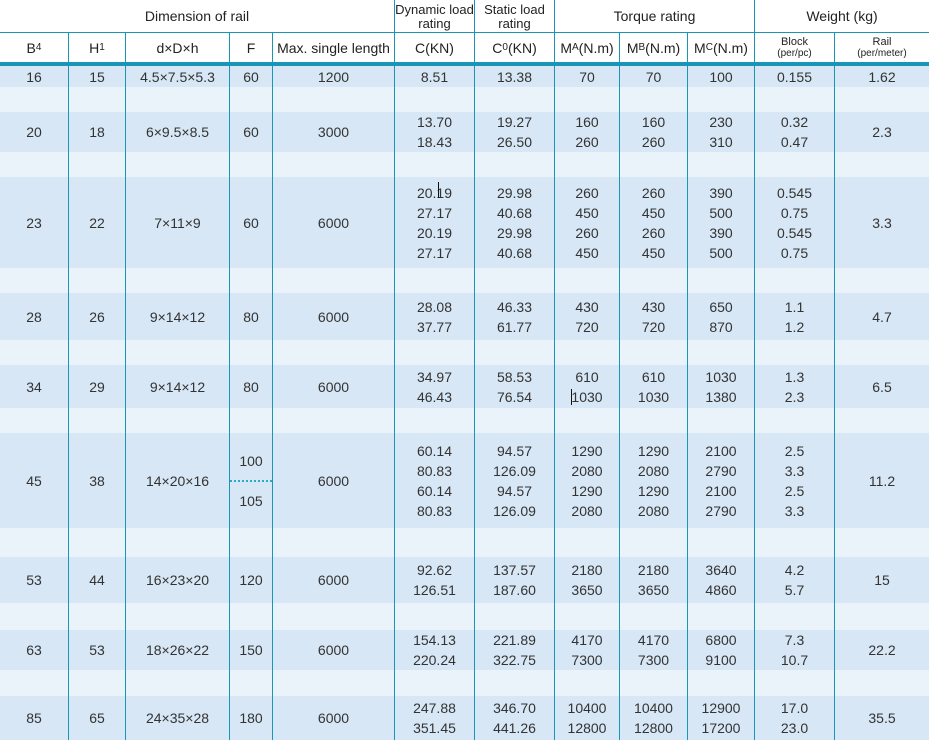 This screenshot has height=740, width=929. What do you see at coordinates (882, 480) in the screenshot?
I see `cell-weight-rail: 11.2` at bounding box center [882, 480].